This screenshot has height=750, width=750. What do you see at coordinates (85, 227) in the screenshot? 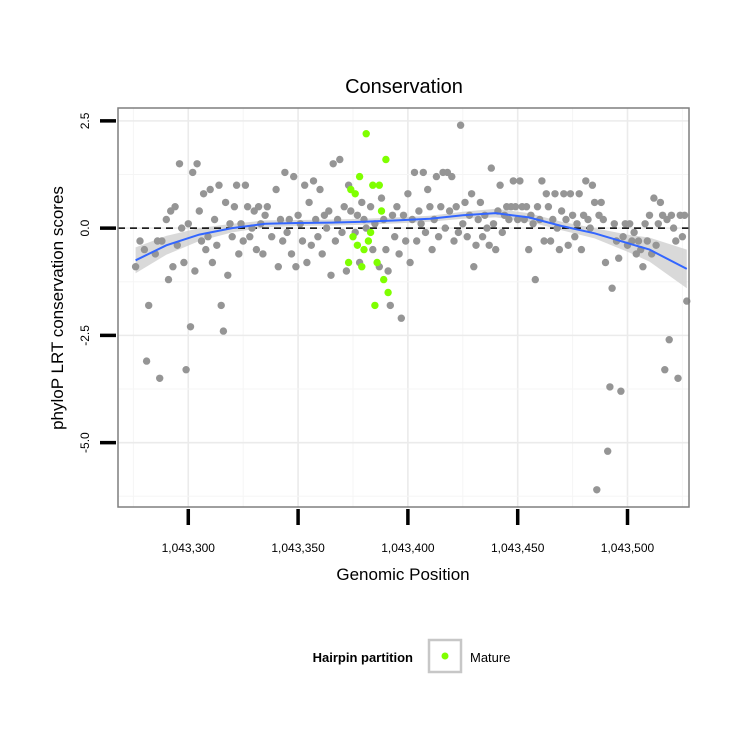
I see `y-tick-label: 0.0` at bounding box center [85, 227].